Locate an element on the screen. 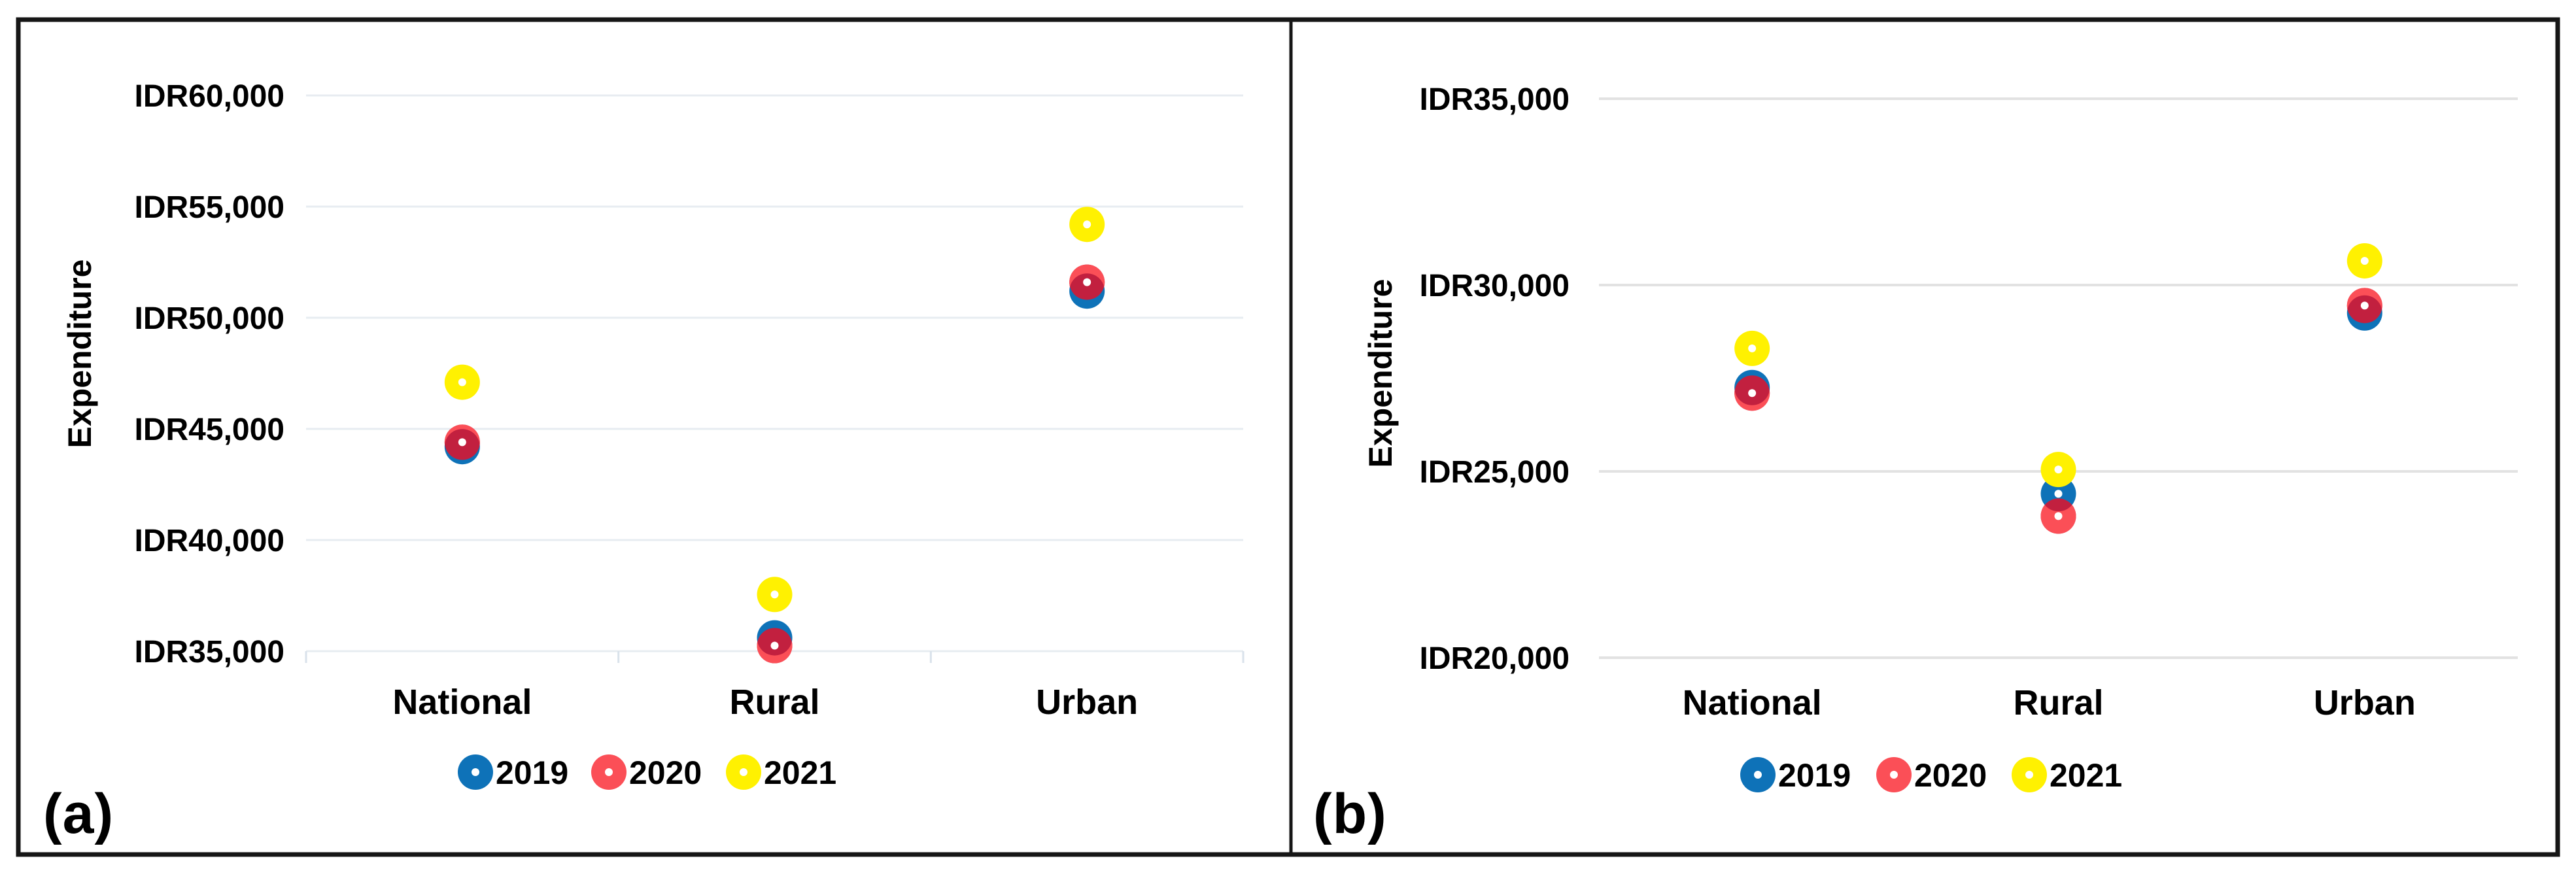 The width and height of the screenshot is (2576, 880). y-tick-label: IDR55,000 is located at coordinates (210, 207).